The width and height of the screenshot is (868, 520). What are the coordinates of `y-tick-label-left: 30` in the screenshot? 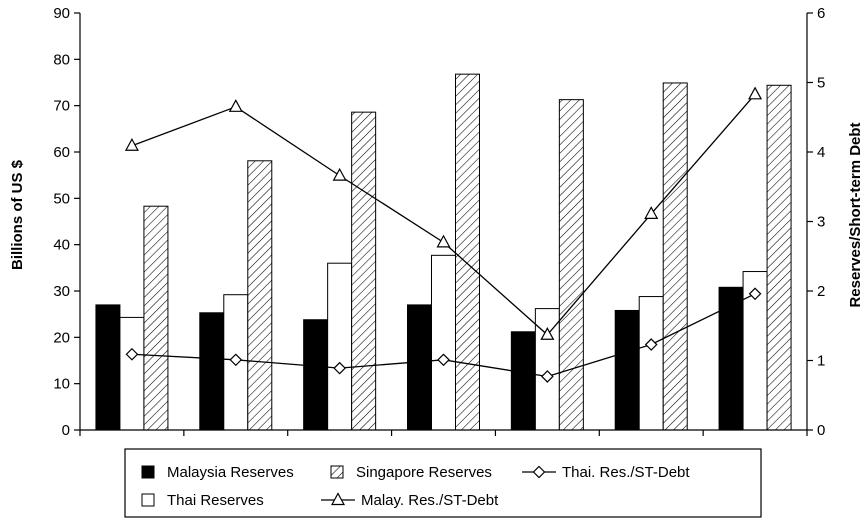 It's located at (61, 291).